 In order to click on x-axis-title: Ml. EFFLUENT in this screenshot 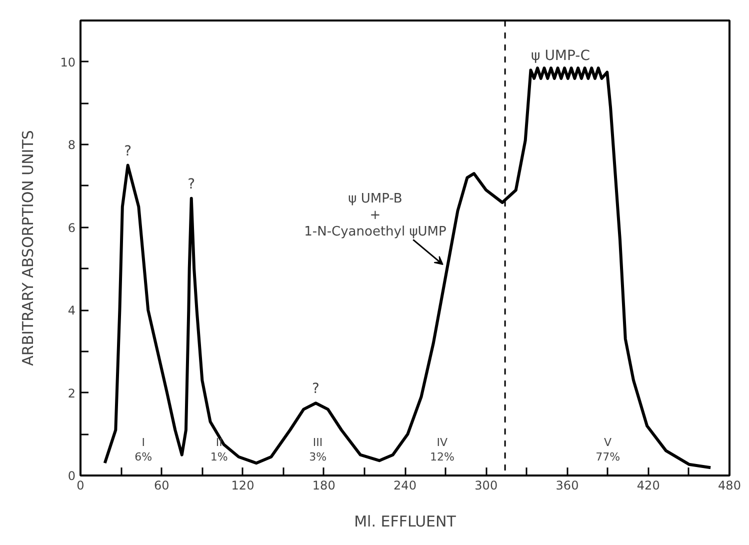, I will do `click(405, 521)`.